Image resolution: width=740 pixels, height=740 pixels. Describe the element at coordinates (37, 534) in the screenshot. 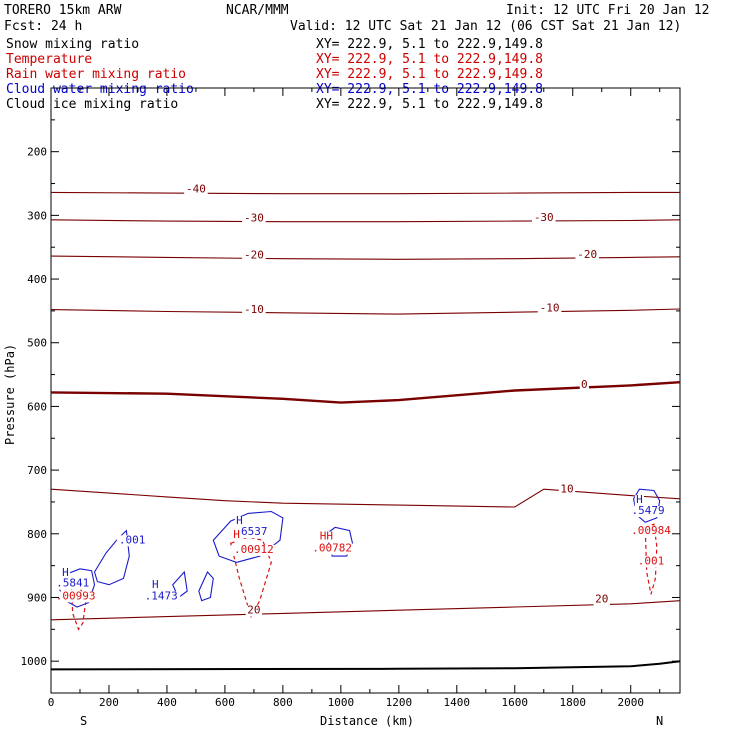

I see `y-tick-label: 800` at that location.